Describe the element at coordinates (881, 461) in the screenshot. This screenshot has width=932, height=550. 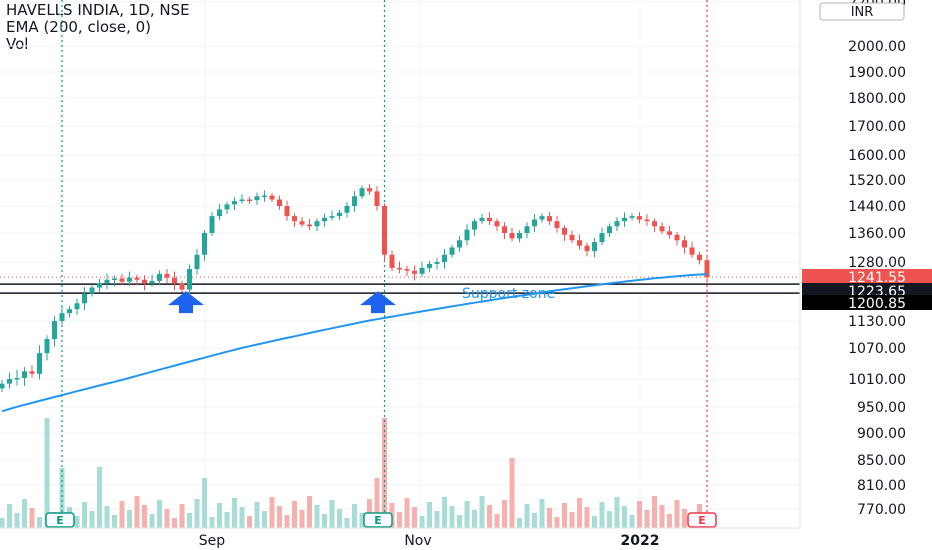
I see `price-tick-label: 850.00` at that location.